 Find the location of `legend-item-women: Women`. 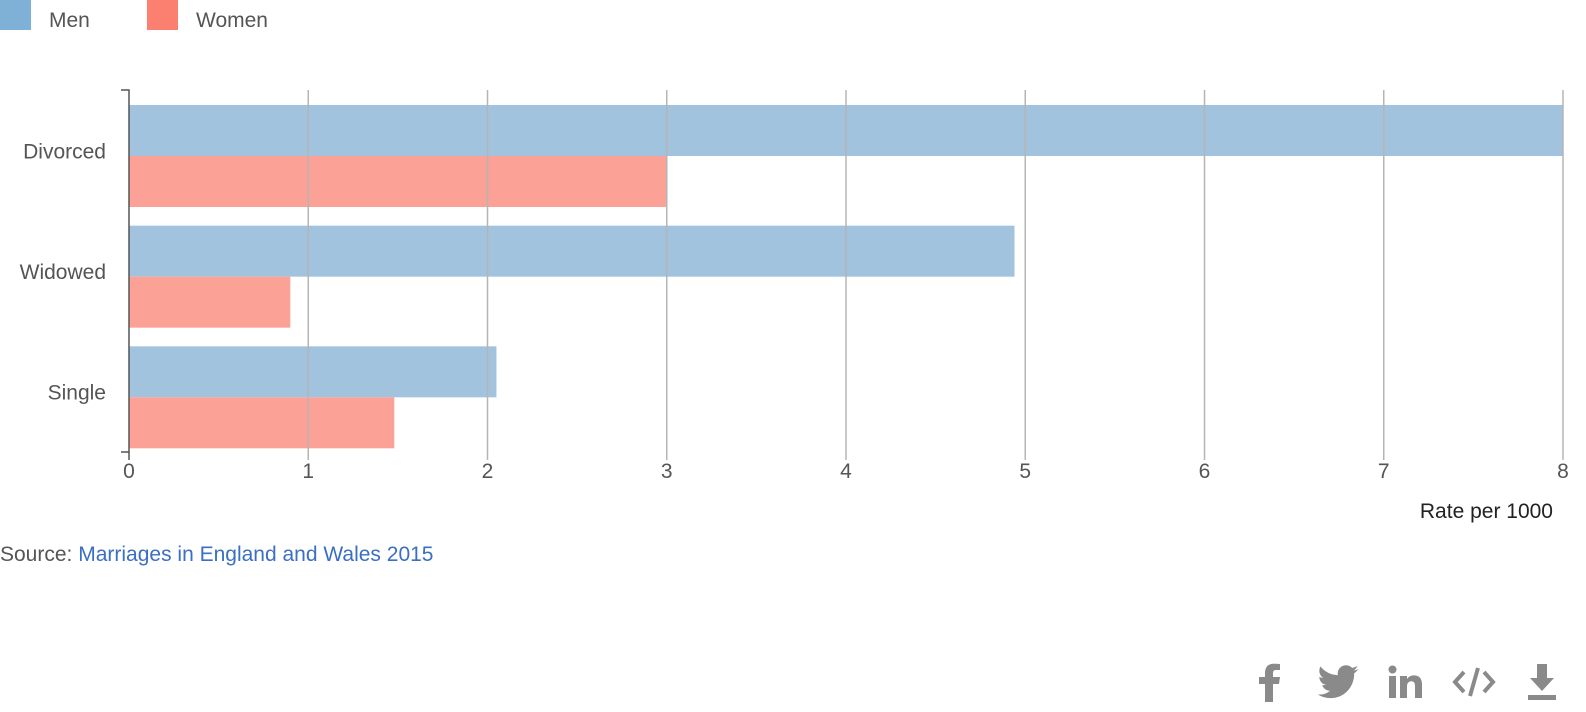

legend-item-women: Women is located at coordinates (207, 16).